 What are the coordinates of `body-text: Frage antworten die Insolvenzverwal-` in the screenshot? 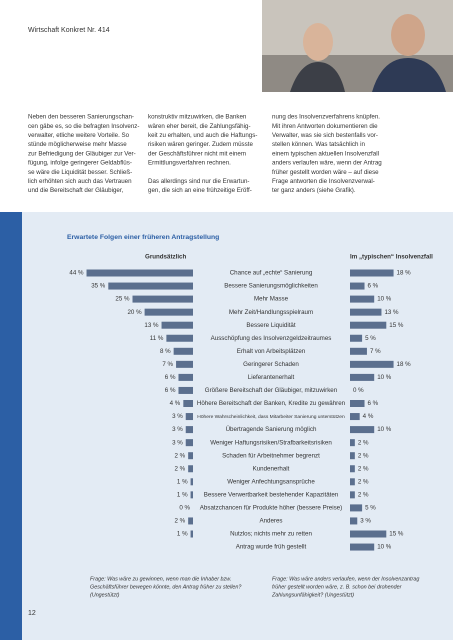 It's located at (323, 181).